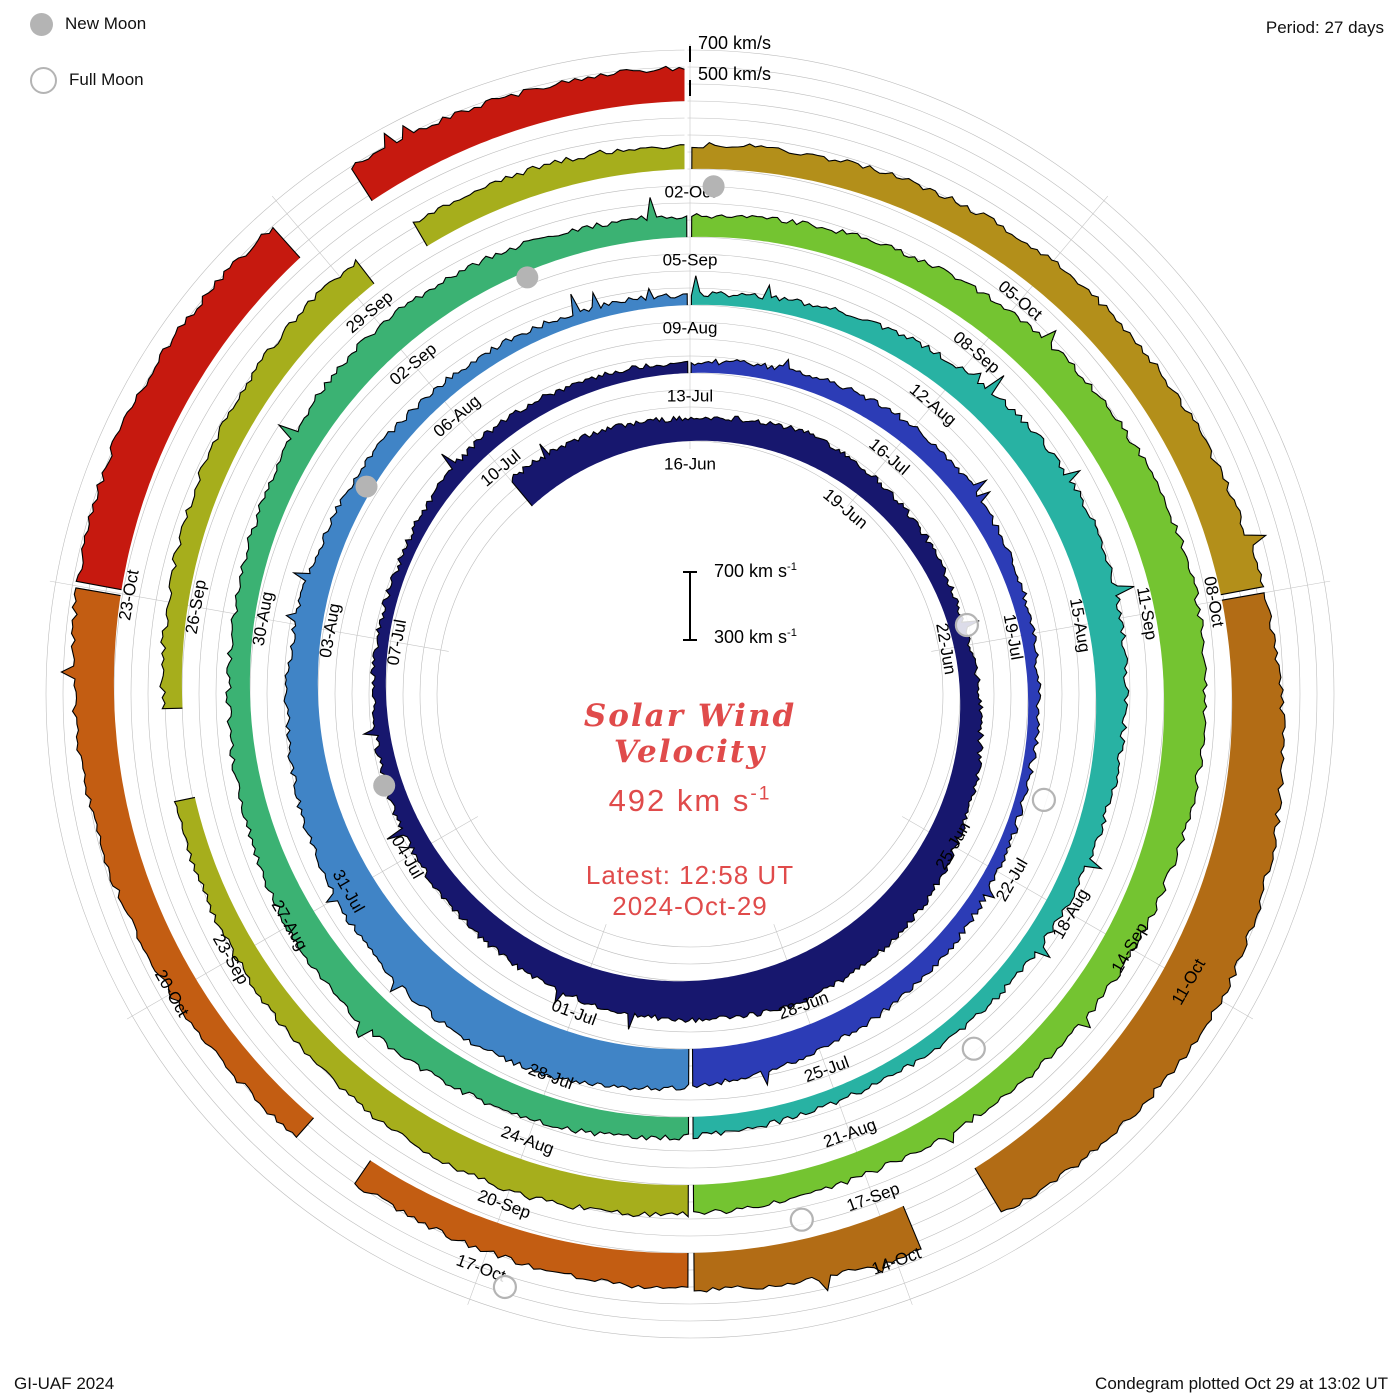 The width and height of the screenshot is (1400, 1400). I want to click on date-label: 21-Aug, so click(850, 1133).